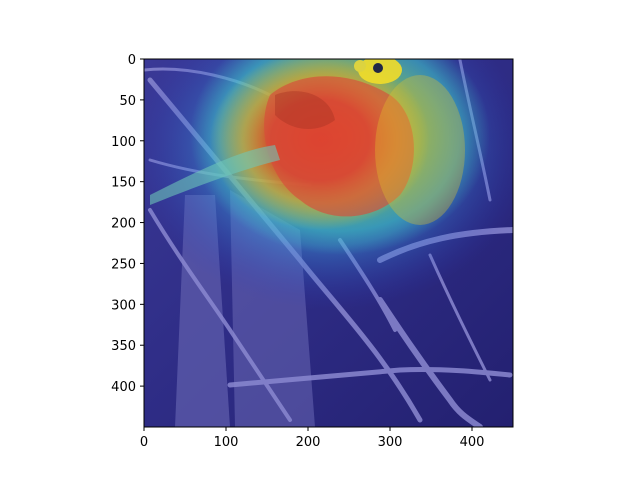  What do you see at coordinates (123, 346) in the screenshot?
I see `y-tick-label: 350` at bounding box center [123, 346].